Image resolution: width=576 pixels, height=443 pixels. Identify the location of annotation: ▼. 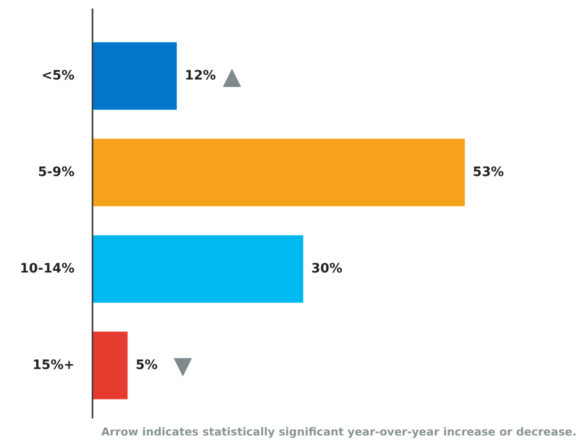
(183, 365).